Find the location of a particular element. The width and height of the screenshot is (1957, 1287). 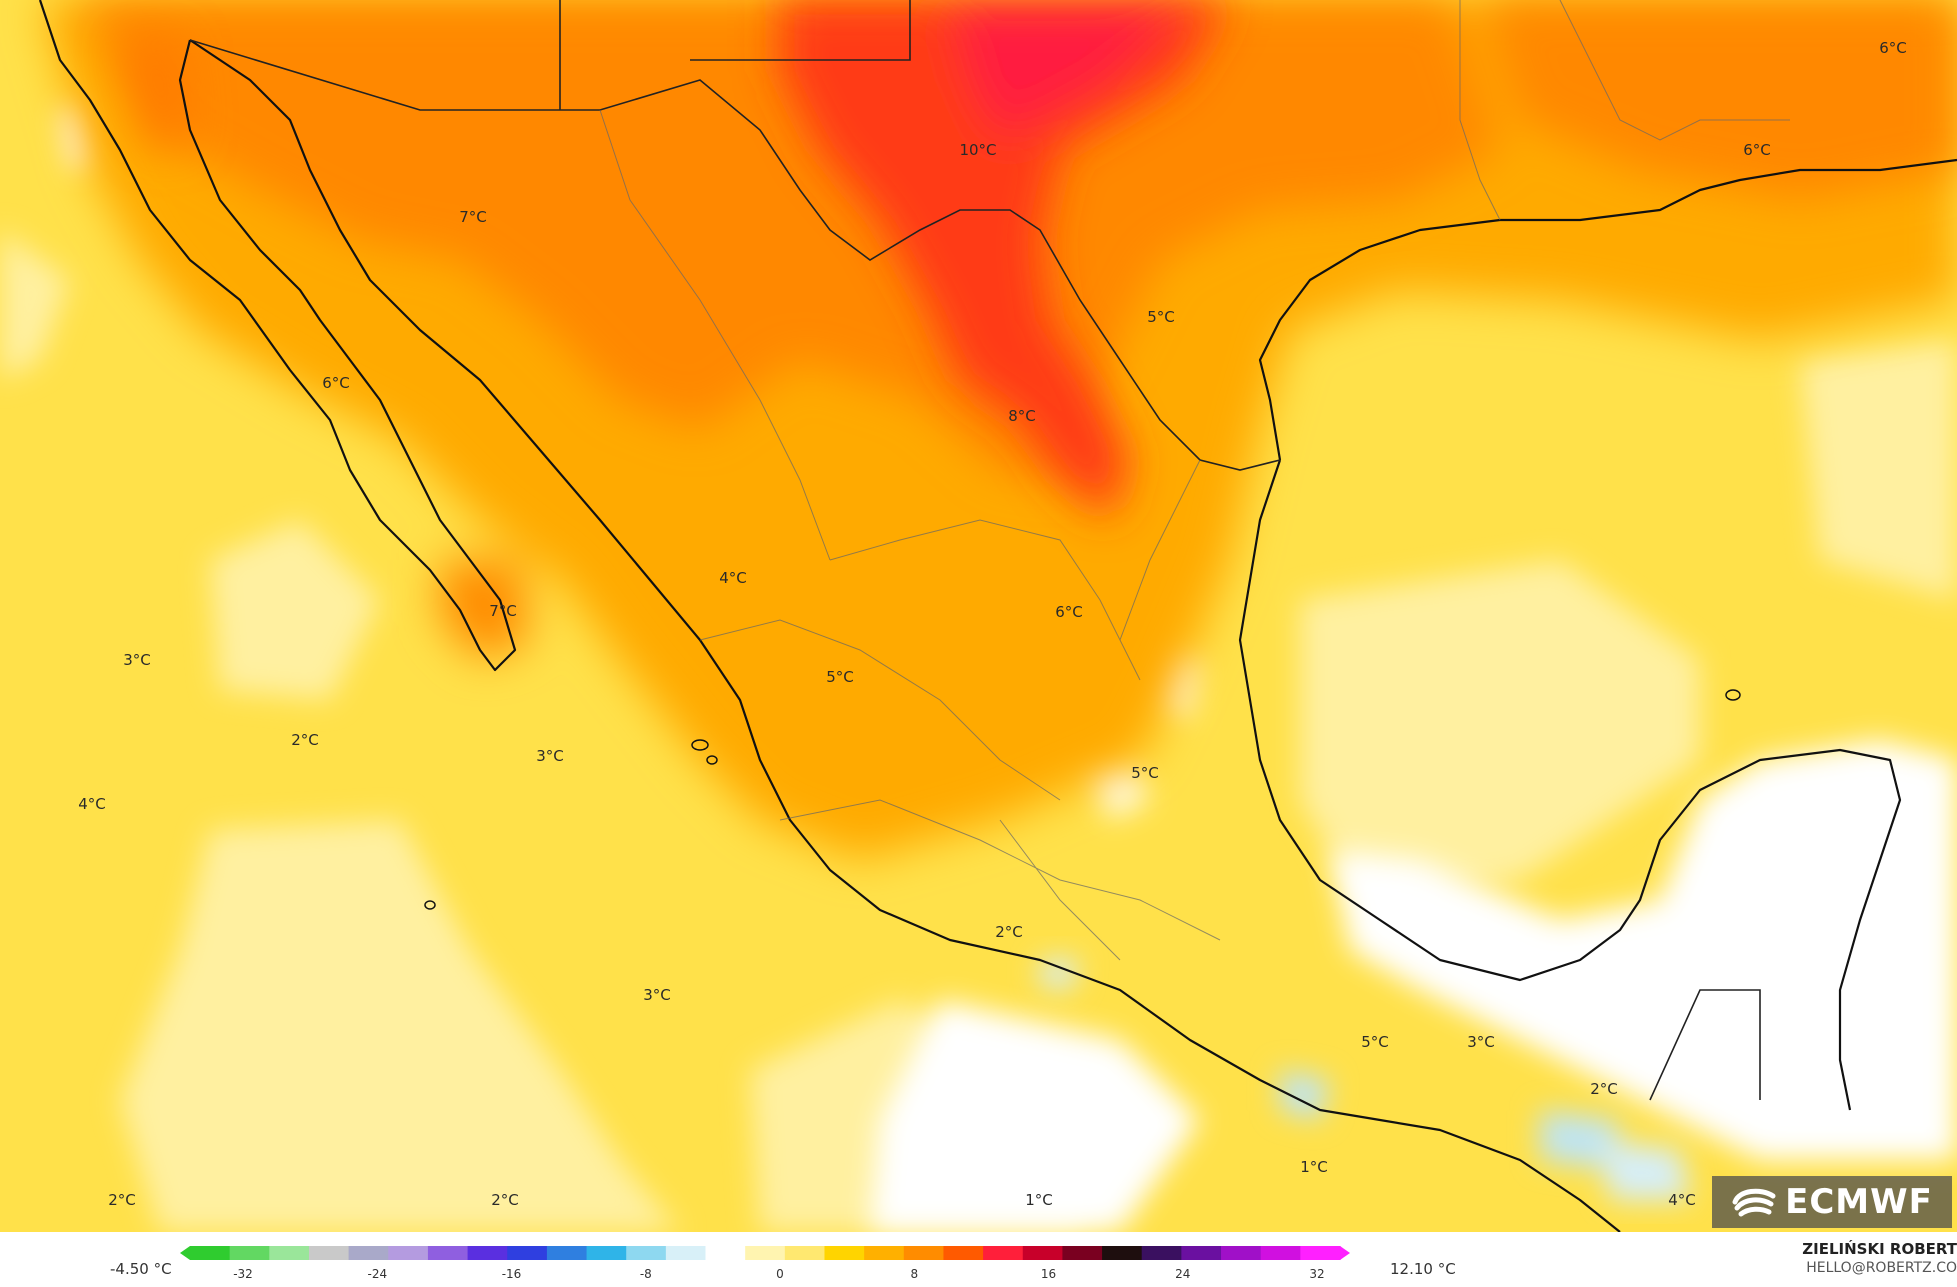

author-email: HELLO@ROBERTZ.CO is located at coordinates (1881, 1268).